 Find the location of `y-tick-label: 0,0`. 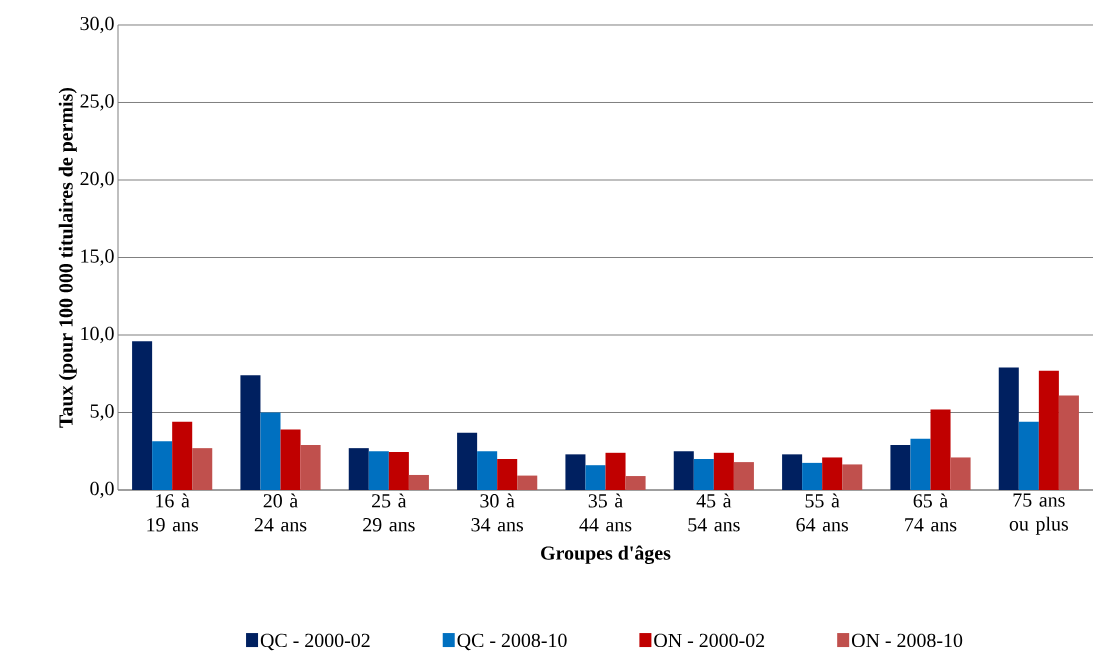

y-tick-label: 0,0 is located at coordinates (102, 490).